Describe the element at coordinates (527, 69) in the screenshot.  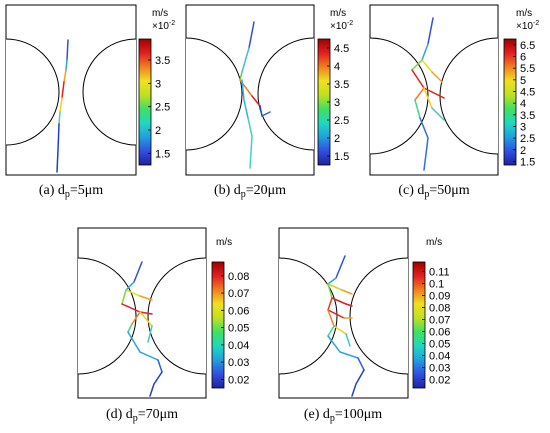
I see `colorbar-tick-label: 5.5` at that location.